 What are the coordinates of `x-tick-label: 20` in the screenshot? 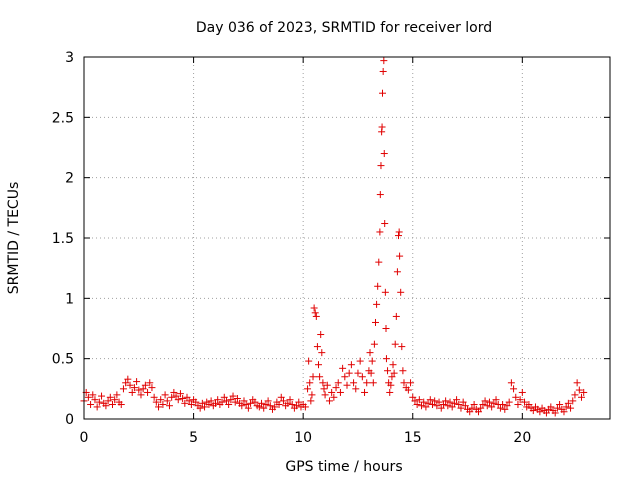 It's located at (522, 438).